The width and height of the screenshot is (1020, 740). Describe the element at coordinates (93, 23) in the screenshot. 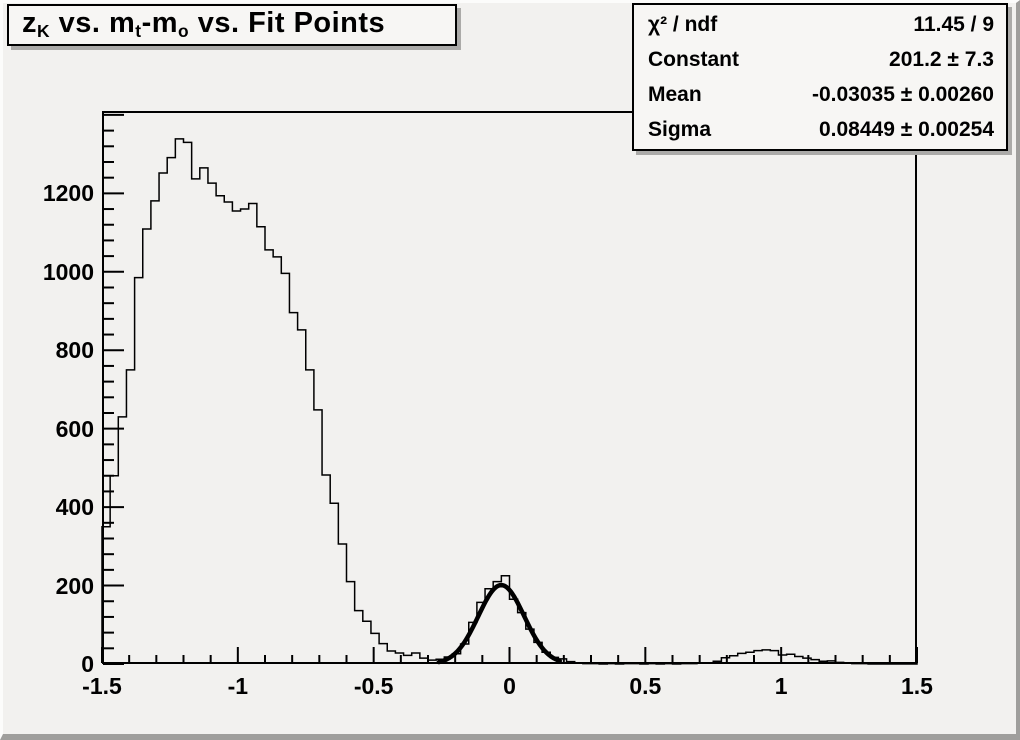

I see `title-text: vs. m` at that location.